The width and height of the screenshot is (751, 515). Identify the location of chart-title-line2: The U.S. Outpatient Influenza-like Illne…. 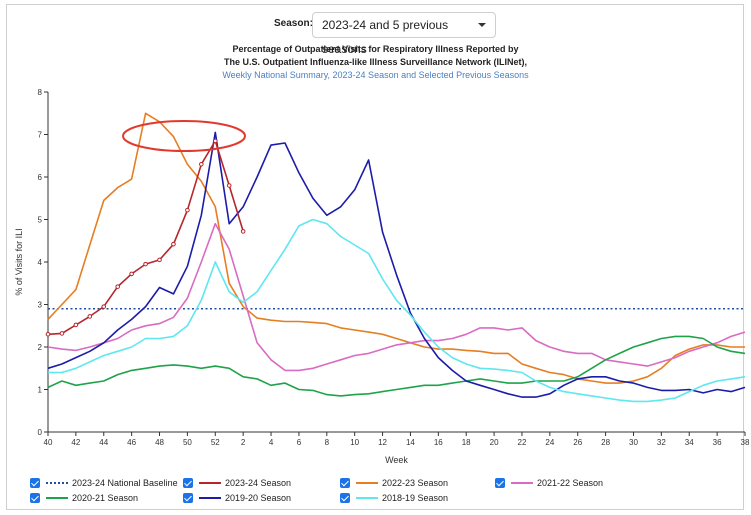
(375, 62).